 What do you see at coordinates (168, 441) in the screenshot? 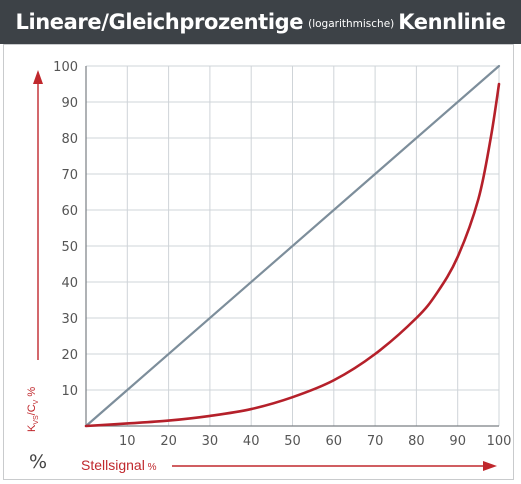
I see `x-tick-label: 20` at bounding box center [168, 441].